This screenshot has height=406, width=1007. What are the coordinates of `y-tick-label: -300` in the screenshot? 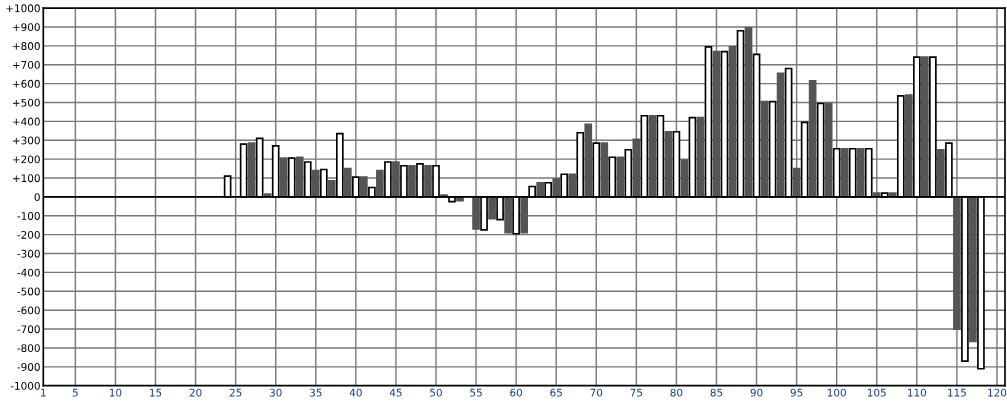 It's located at (28, 253).